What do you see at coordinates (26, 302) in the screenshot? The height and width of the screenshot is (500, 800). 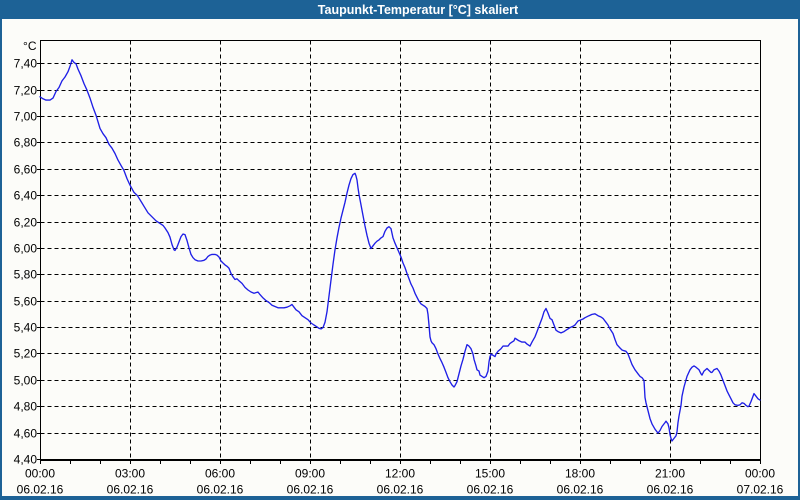 I see `svg-text: 5,60` at bounding box center [26, 302].